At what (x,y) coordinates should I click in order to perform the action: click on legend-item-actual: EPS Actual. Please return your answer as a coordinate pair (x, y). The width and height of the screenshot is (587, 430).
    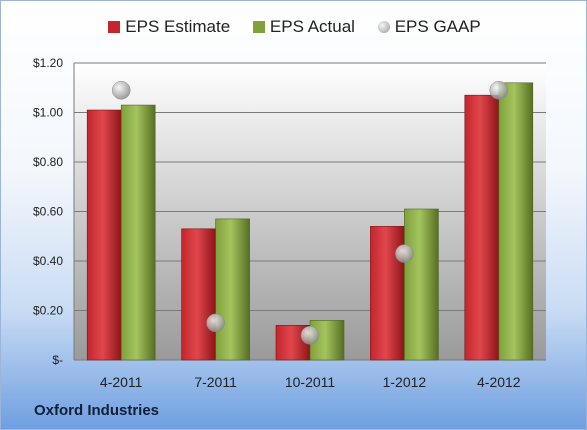
    Looking at the image, I should click on (303, 27).